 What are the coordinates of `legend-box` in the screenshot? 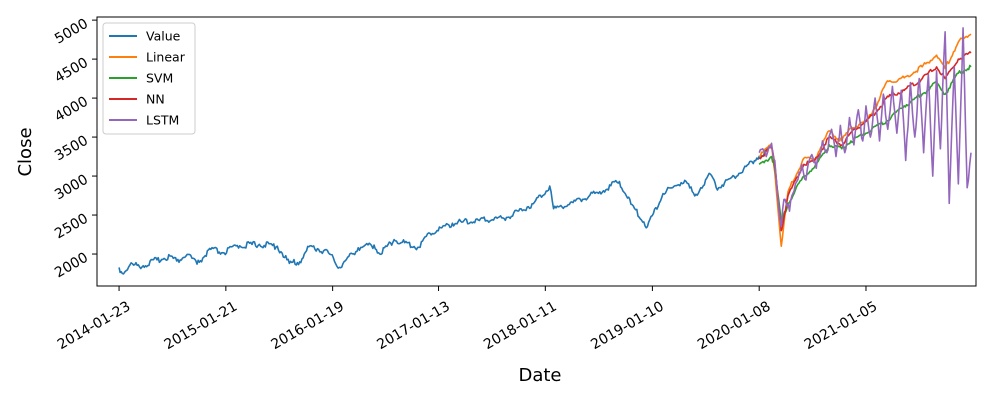 It's located at (149, 78).